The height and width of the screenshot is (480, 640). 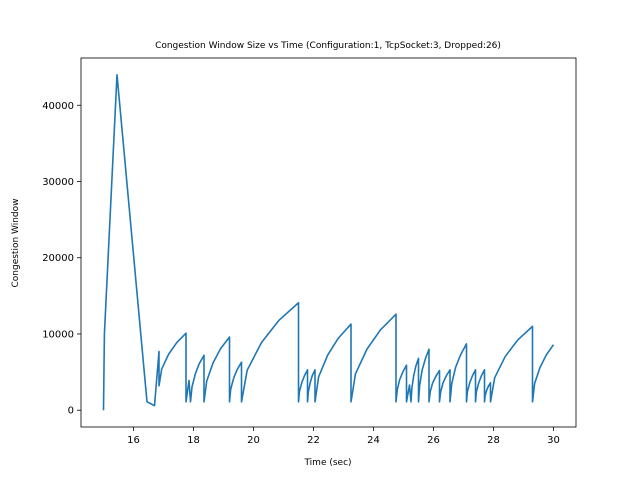 I want to click on x-tick-label: 24, so click(x=373, y=440).